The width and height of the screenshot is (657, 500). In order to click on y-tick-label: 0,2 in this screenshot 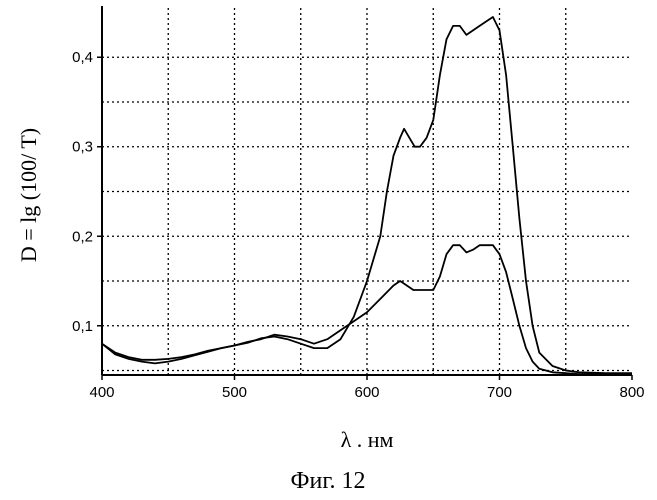, I will do `click(82, 236)`.